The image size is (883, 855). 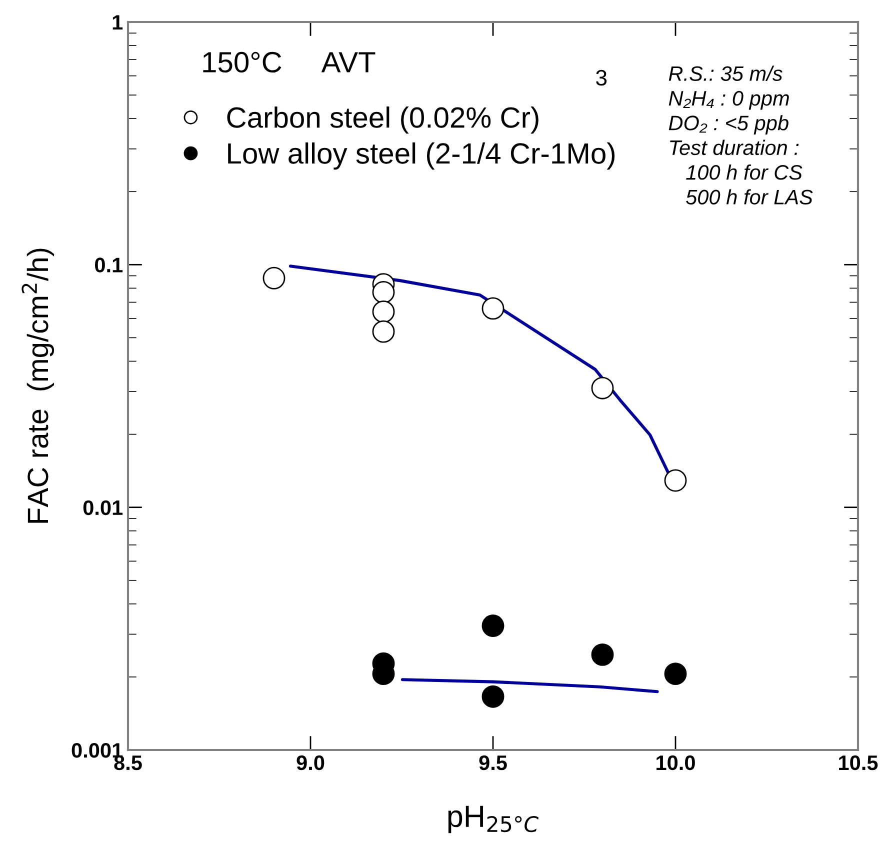 I want to click on x-tick-label: 10.5, so click(x=858, y=762).